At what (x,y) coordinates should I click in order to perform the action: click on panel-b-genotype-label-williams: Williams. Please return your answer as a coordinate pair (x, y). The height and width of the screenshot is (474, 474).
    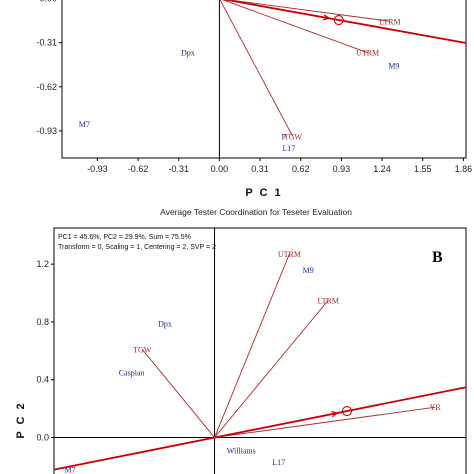
    Looking at the image, I should click on (241, 451).